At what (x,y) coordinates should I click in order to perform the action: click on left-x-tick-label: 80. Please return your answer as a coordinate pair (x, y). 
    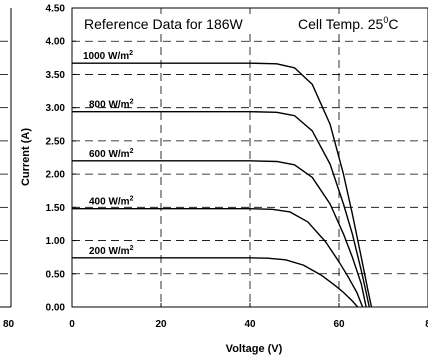
    Looking at the image, I should click on (9, 324).